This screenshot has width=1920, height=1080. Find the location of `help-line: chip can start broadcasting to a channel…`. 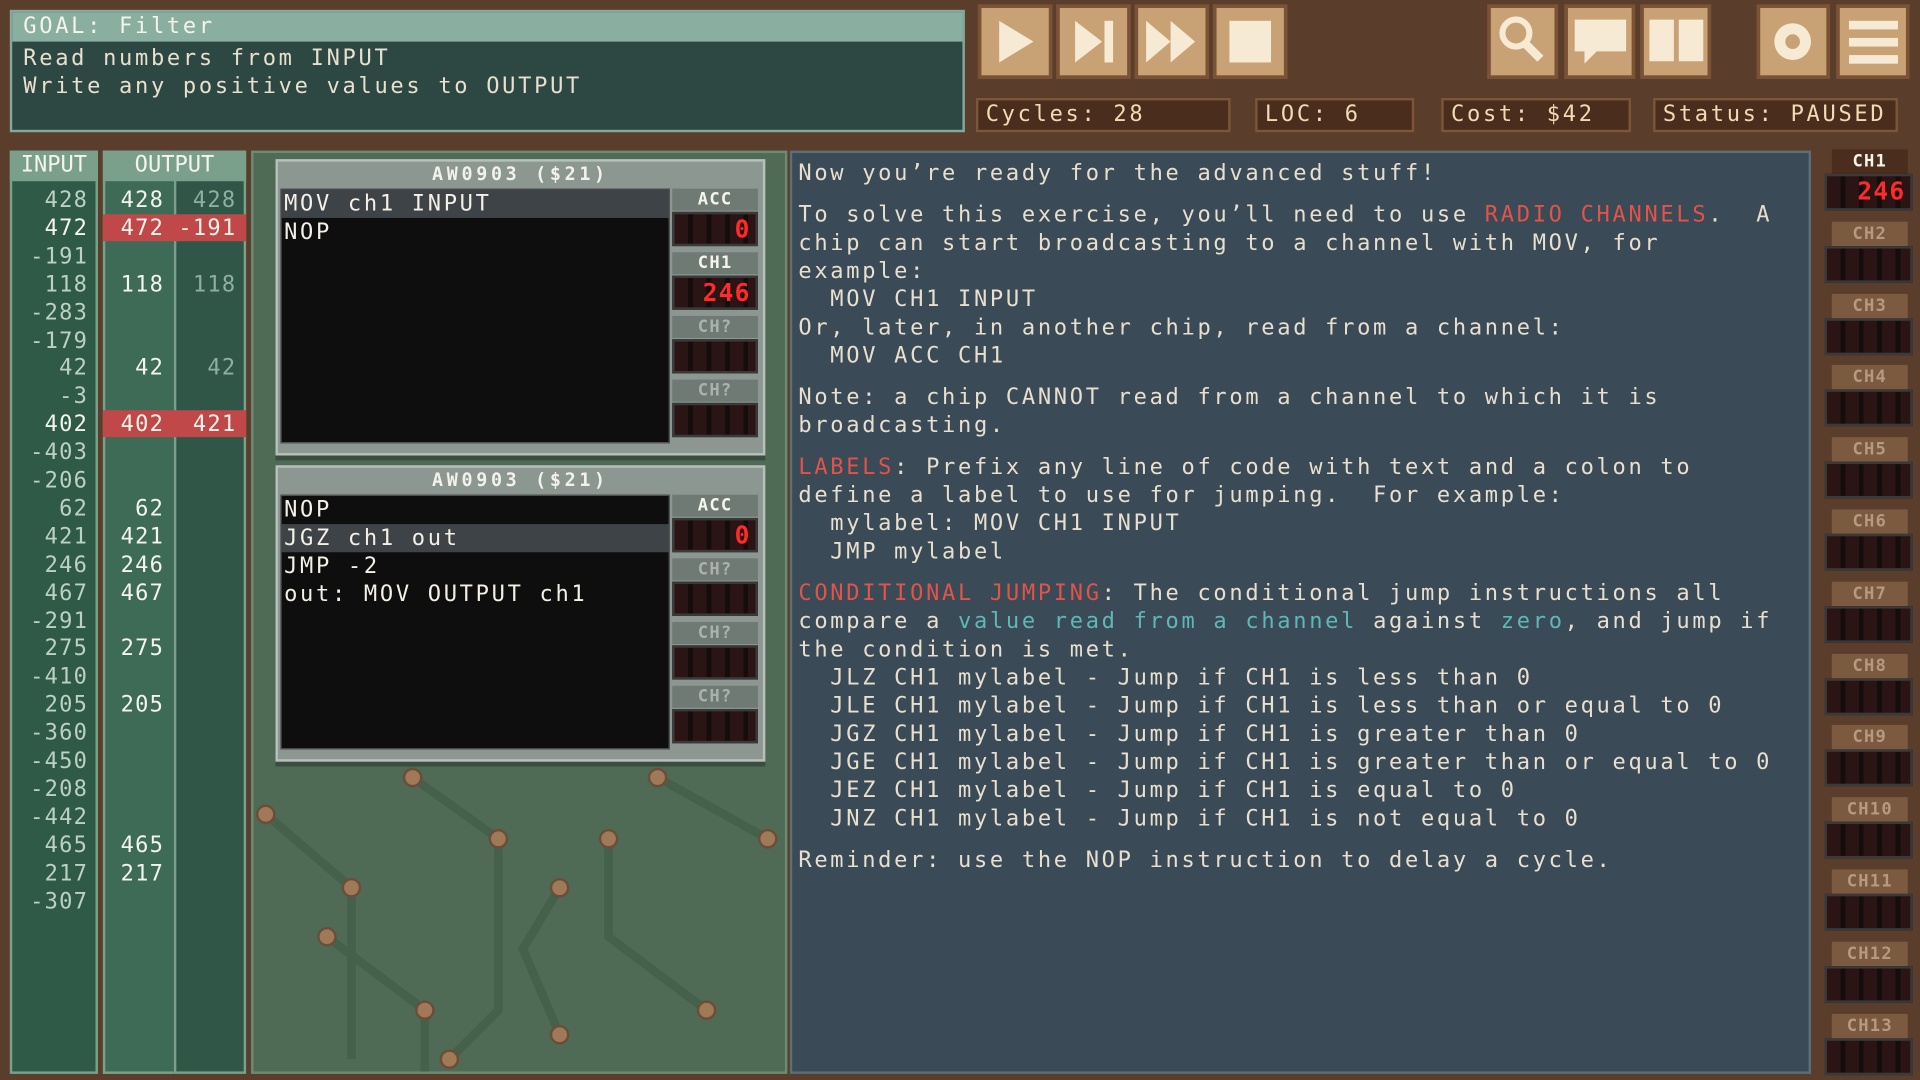

help-line: chip can start broadcasting to a channel… is located at coordinates (1303, 243).